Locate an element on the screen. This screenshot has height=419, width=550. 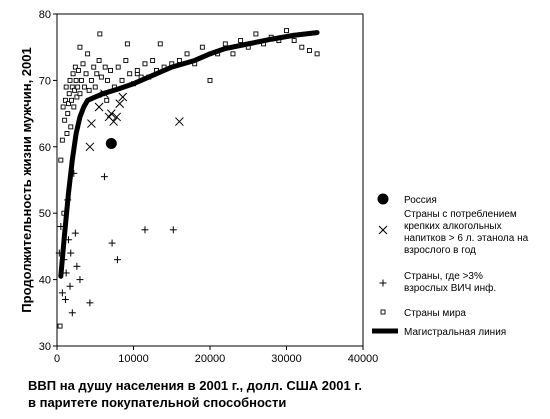
x-tick-label: 30000 is located at coordinates (286, 359).